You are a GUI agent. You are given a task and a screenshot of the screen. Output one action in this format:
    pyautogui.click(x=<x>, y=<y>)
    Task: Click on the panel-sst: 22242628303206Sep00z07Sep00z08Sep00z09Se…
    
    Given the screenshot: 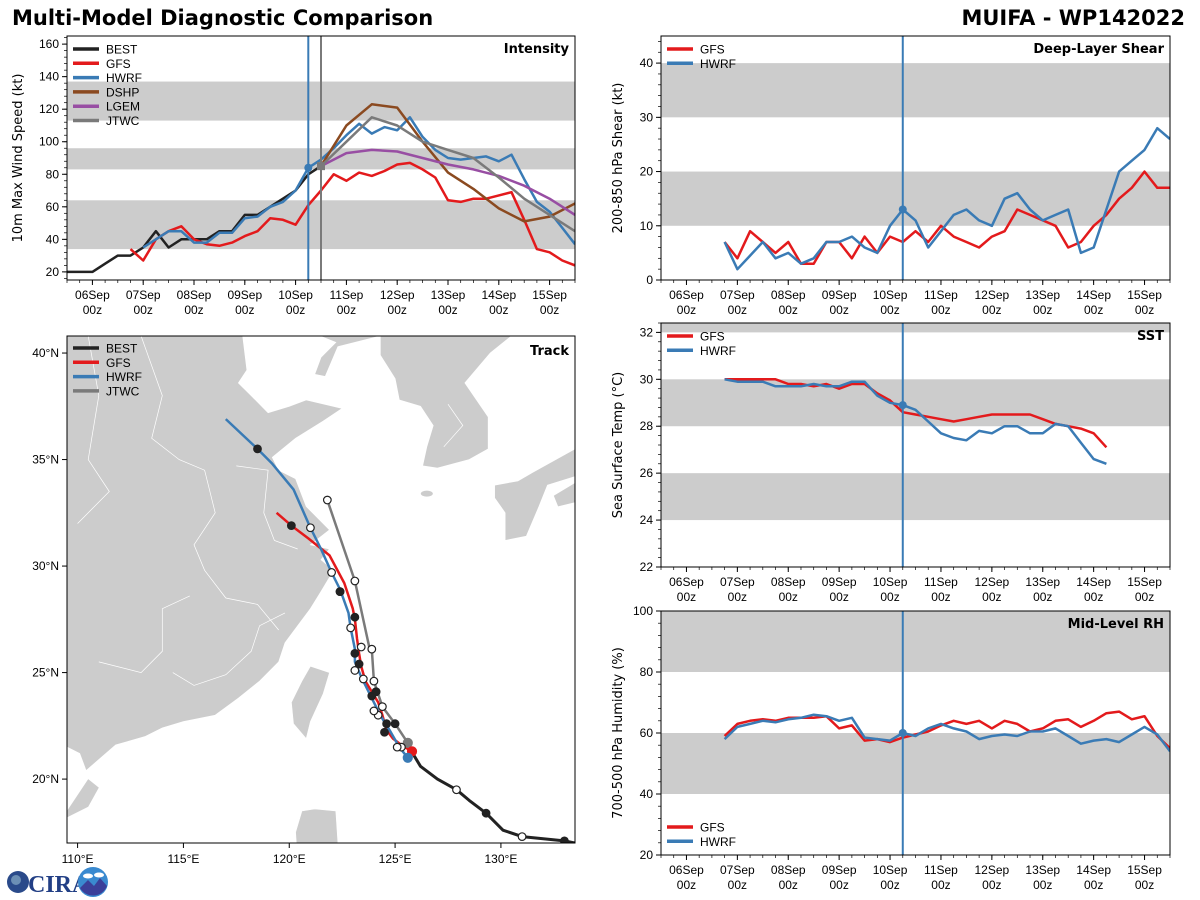 What is the action you would take?
    pyautogui.click(x=891, y=463)
    